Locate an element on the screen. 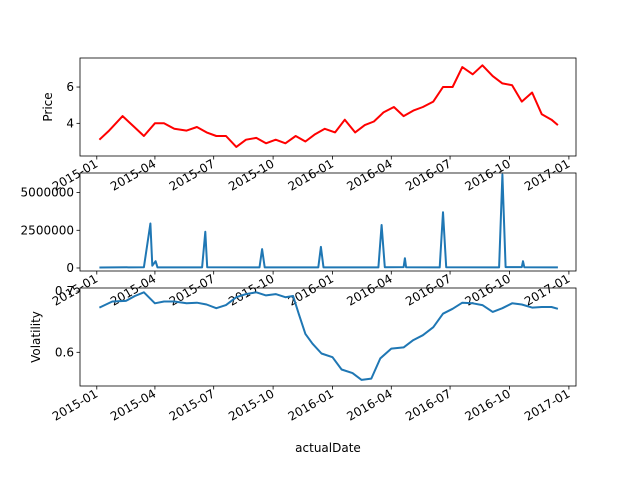 This screenshot has width=640, height=480. volume-y-tick-label: 0 is located at coordinates (70, 268).